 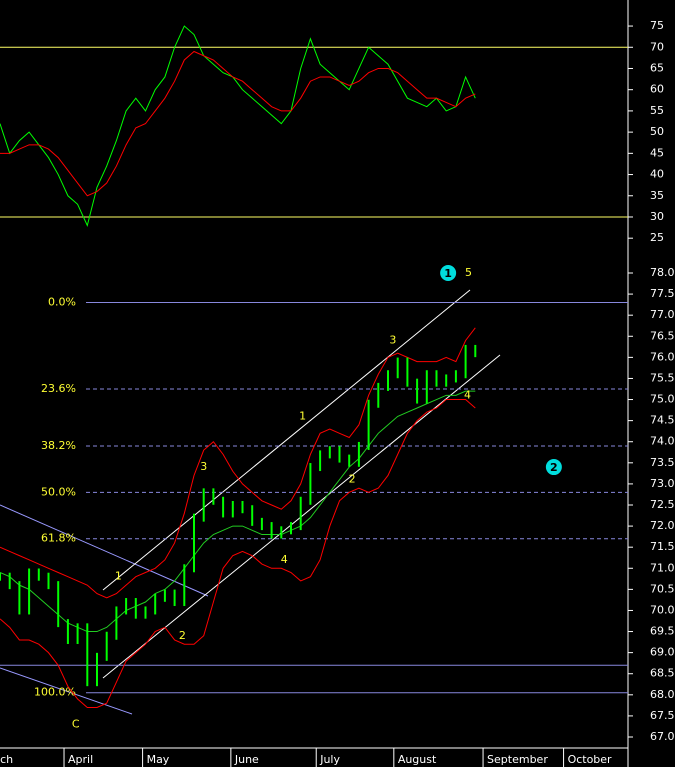 I want to click on y-tick-label: 55, so click(x=657, y=110).